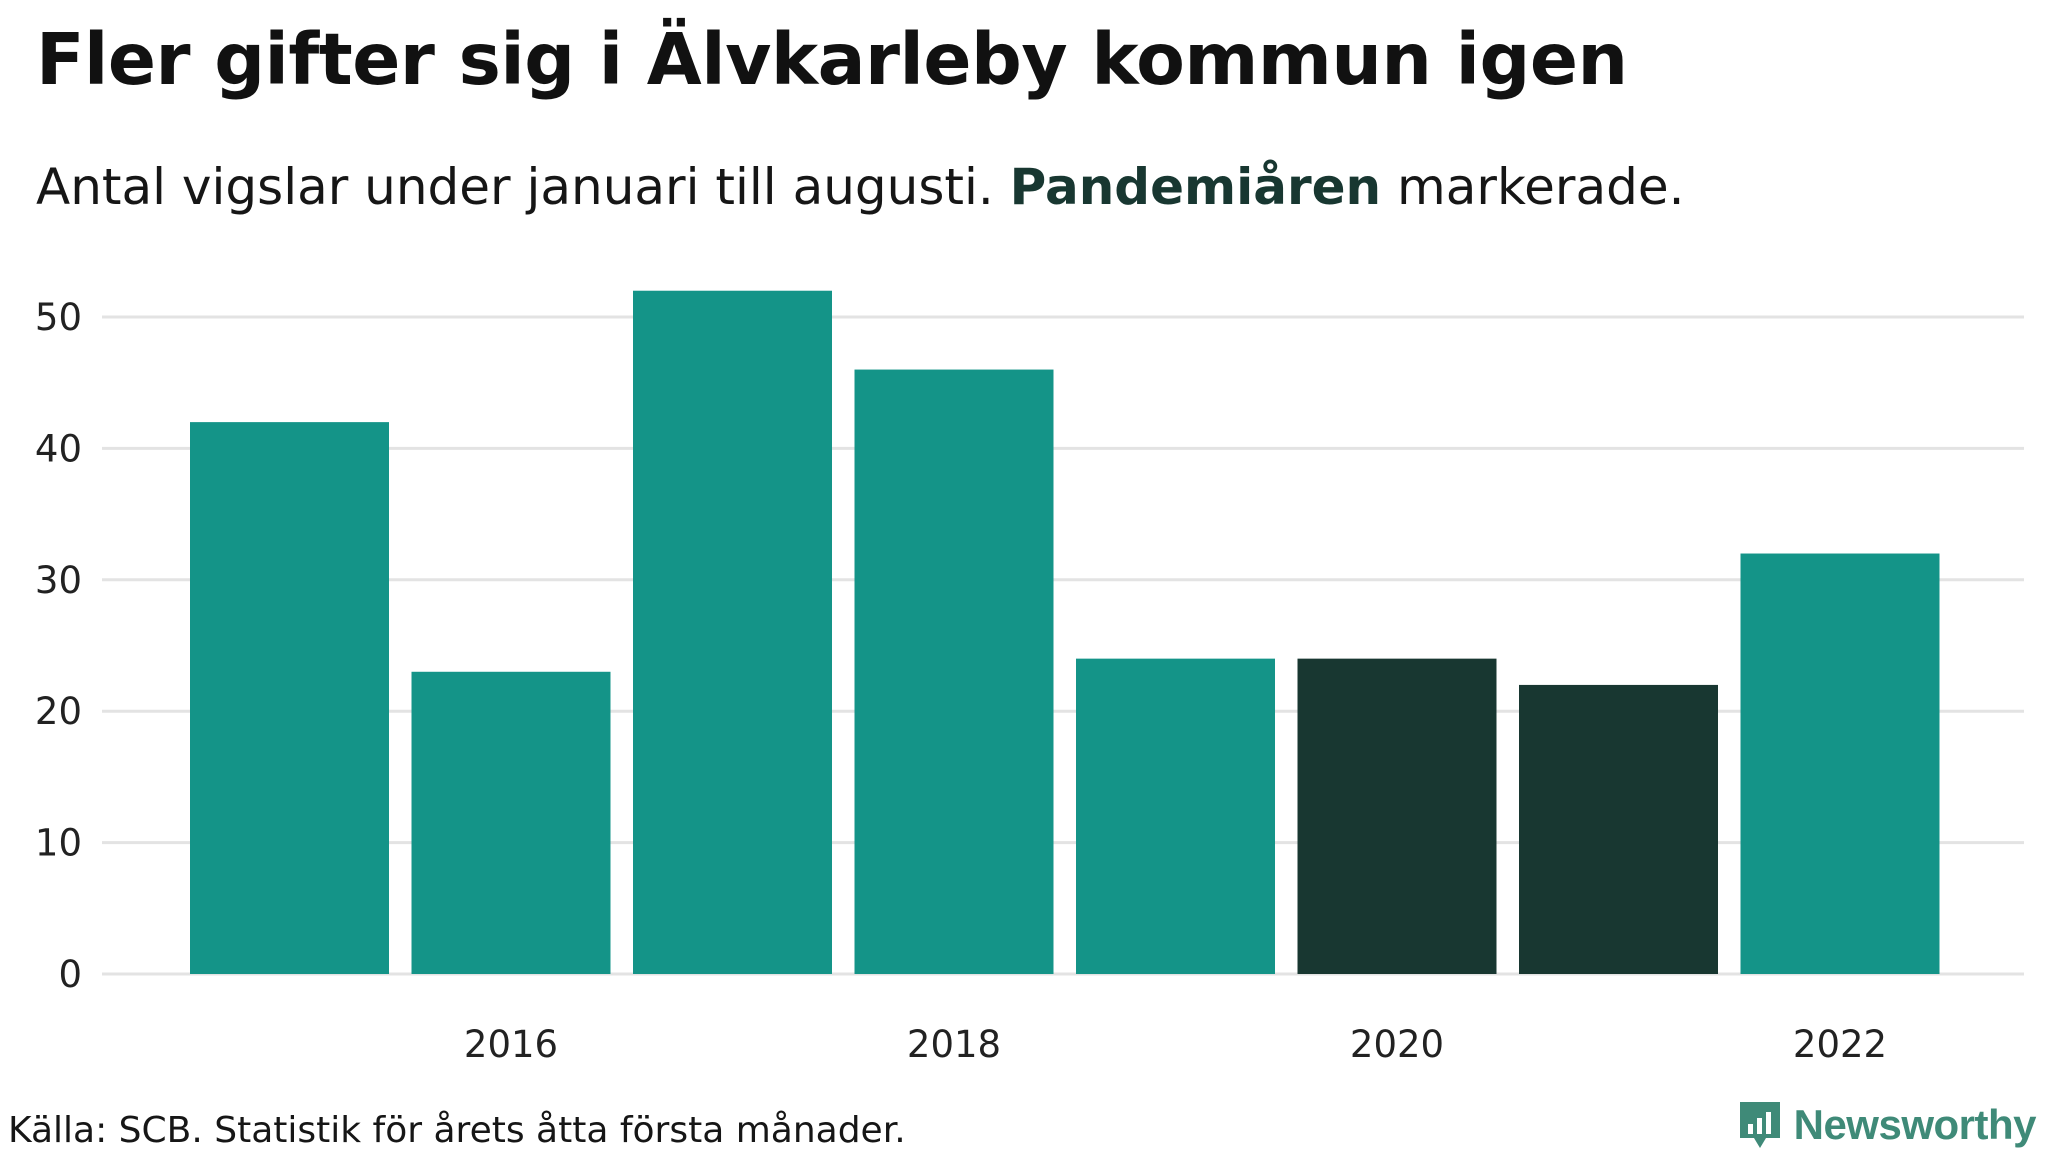  Describe the element at coordinates (58, 448) in the screenshot. I see `y-tick-label: 40` at that location.